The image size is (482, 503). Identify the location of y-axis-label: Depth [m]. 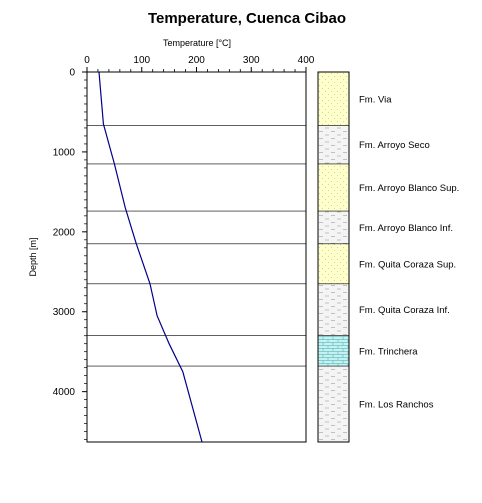
(33, 256).